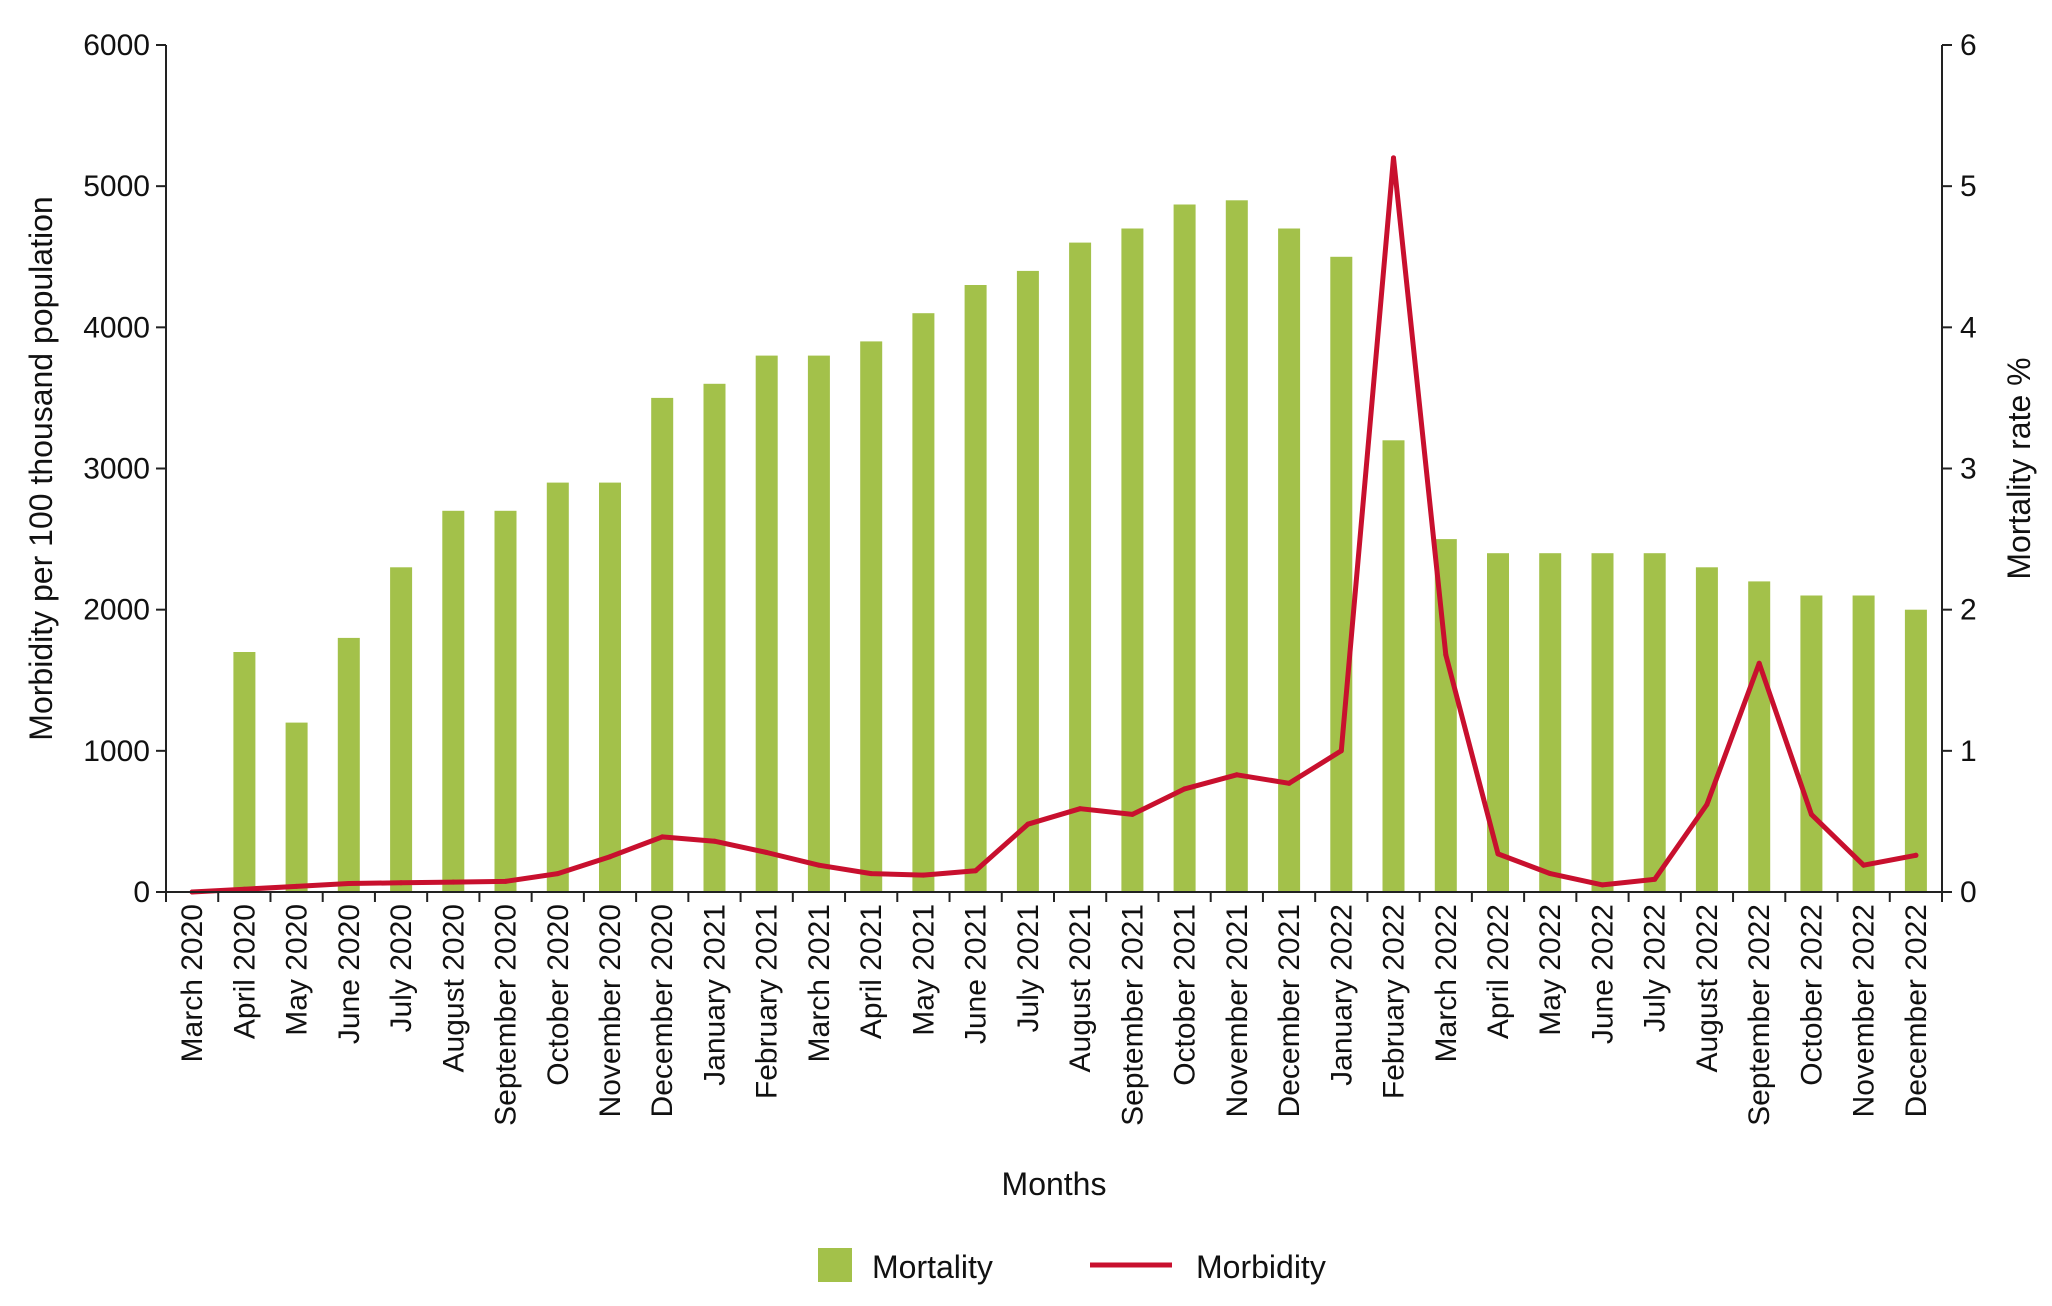 Image resolution: width=2052 pixels, height=1306 pixels. What do you see at coordinates (141, 892) in the screenshot?
I see `left-tick-label: 0` at bounding box center [141, 892].